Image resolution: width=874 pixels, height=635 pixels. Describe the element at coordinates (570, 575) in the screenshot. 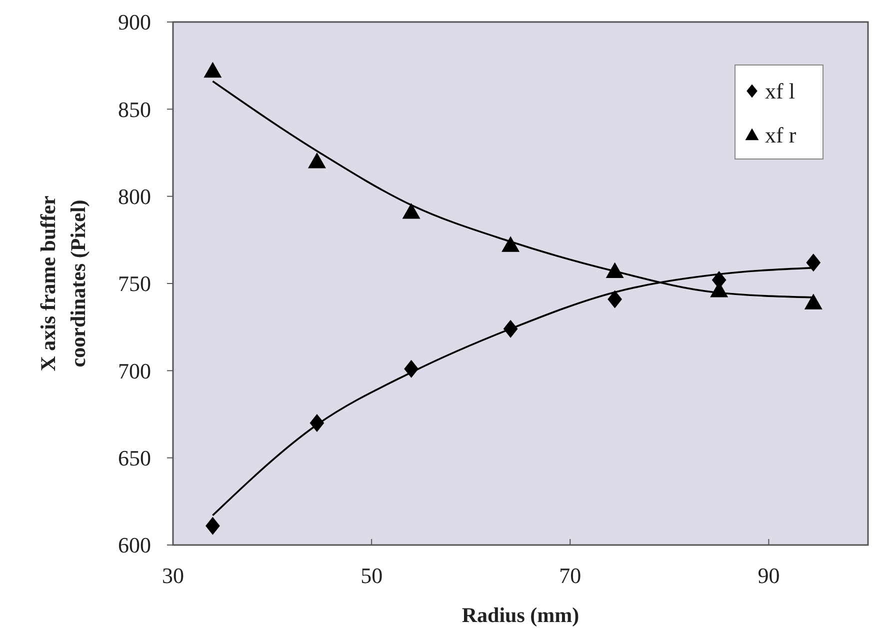

I see `x-tick-label: 70` at that location.